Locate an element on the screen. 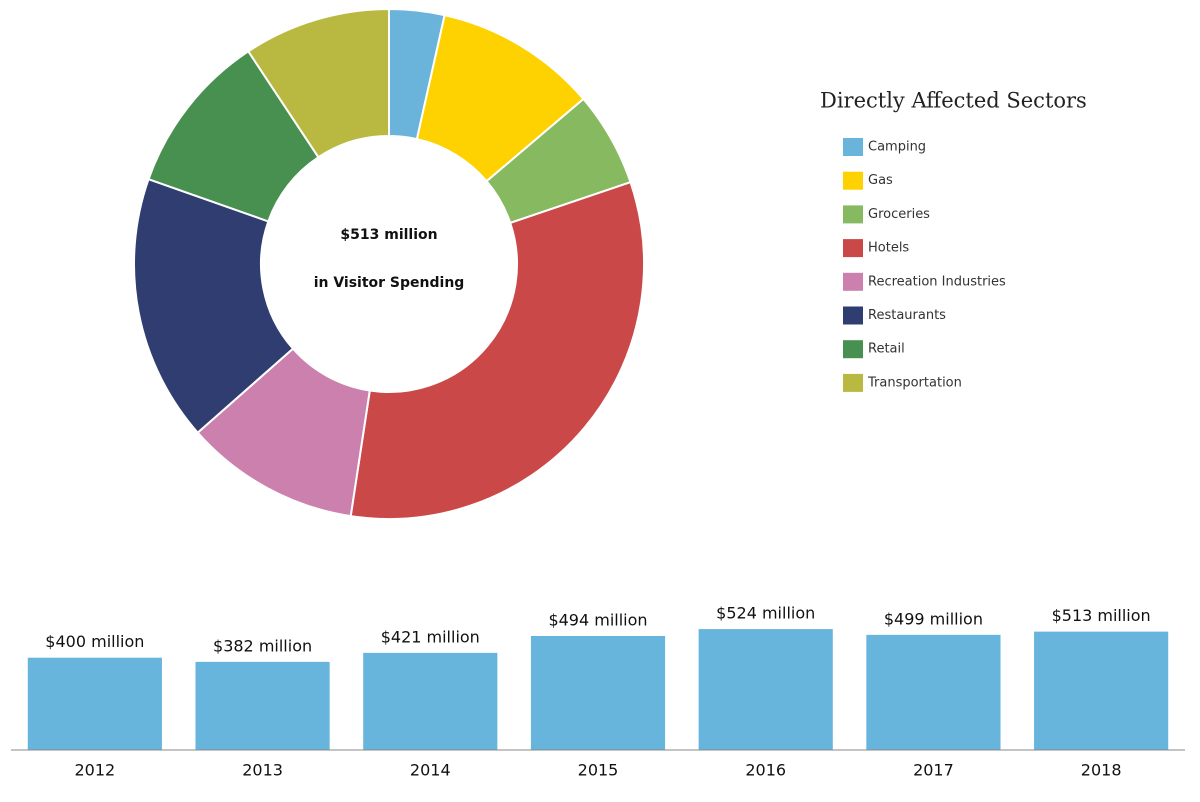 Image resolution: width=1200 pixels, height=802 pixels. value-label: $513 million is located at coordinates (1101, 615).